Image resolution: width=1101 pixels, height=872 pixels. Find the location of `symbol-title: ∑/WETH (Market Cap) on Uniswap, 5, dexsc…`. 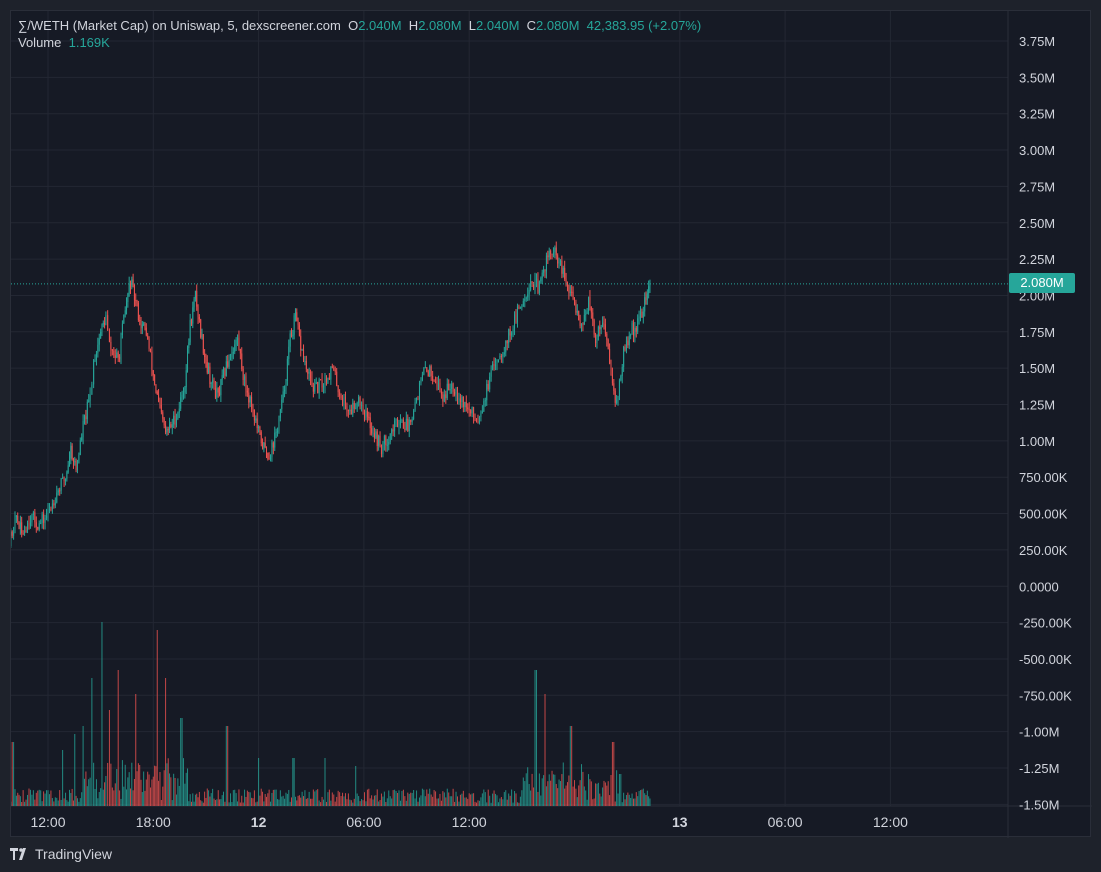

symbol-title: ∑/WETH (Market Cap) on Uniswap, 5, dexsc… is located at coordinates (179, 25).